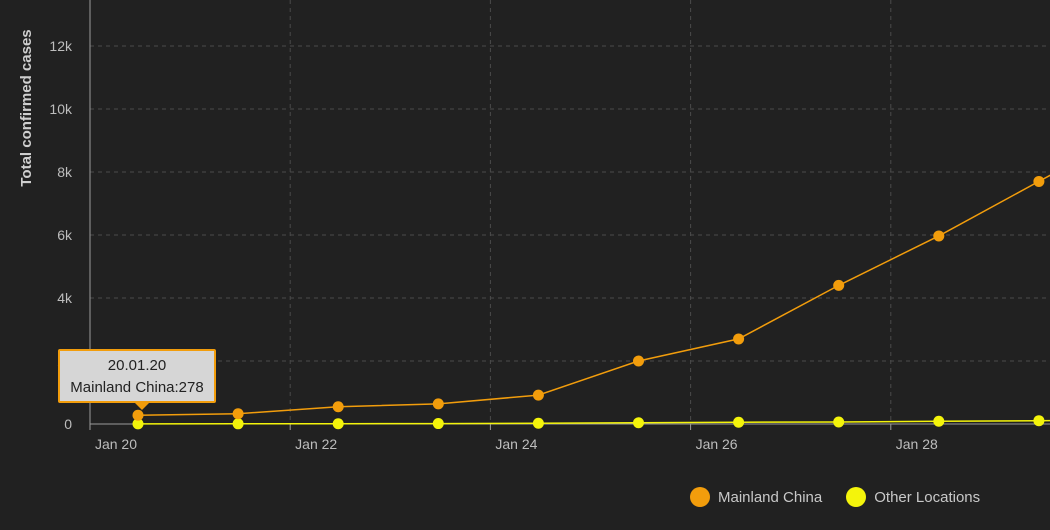 Image resolution: width=1050 pixels, height=530 pixels. Describe the element at coordinates (65, 172) in the screenshot. I see `y-tick-label: 8k` at that location.